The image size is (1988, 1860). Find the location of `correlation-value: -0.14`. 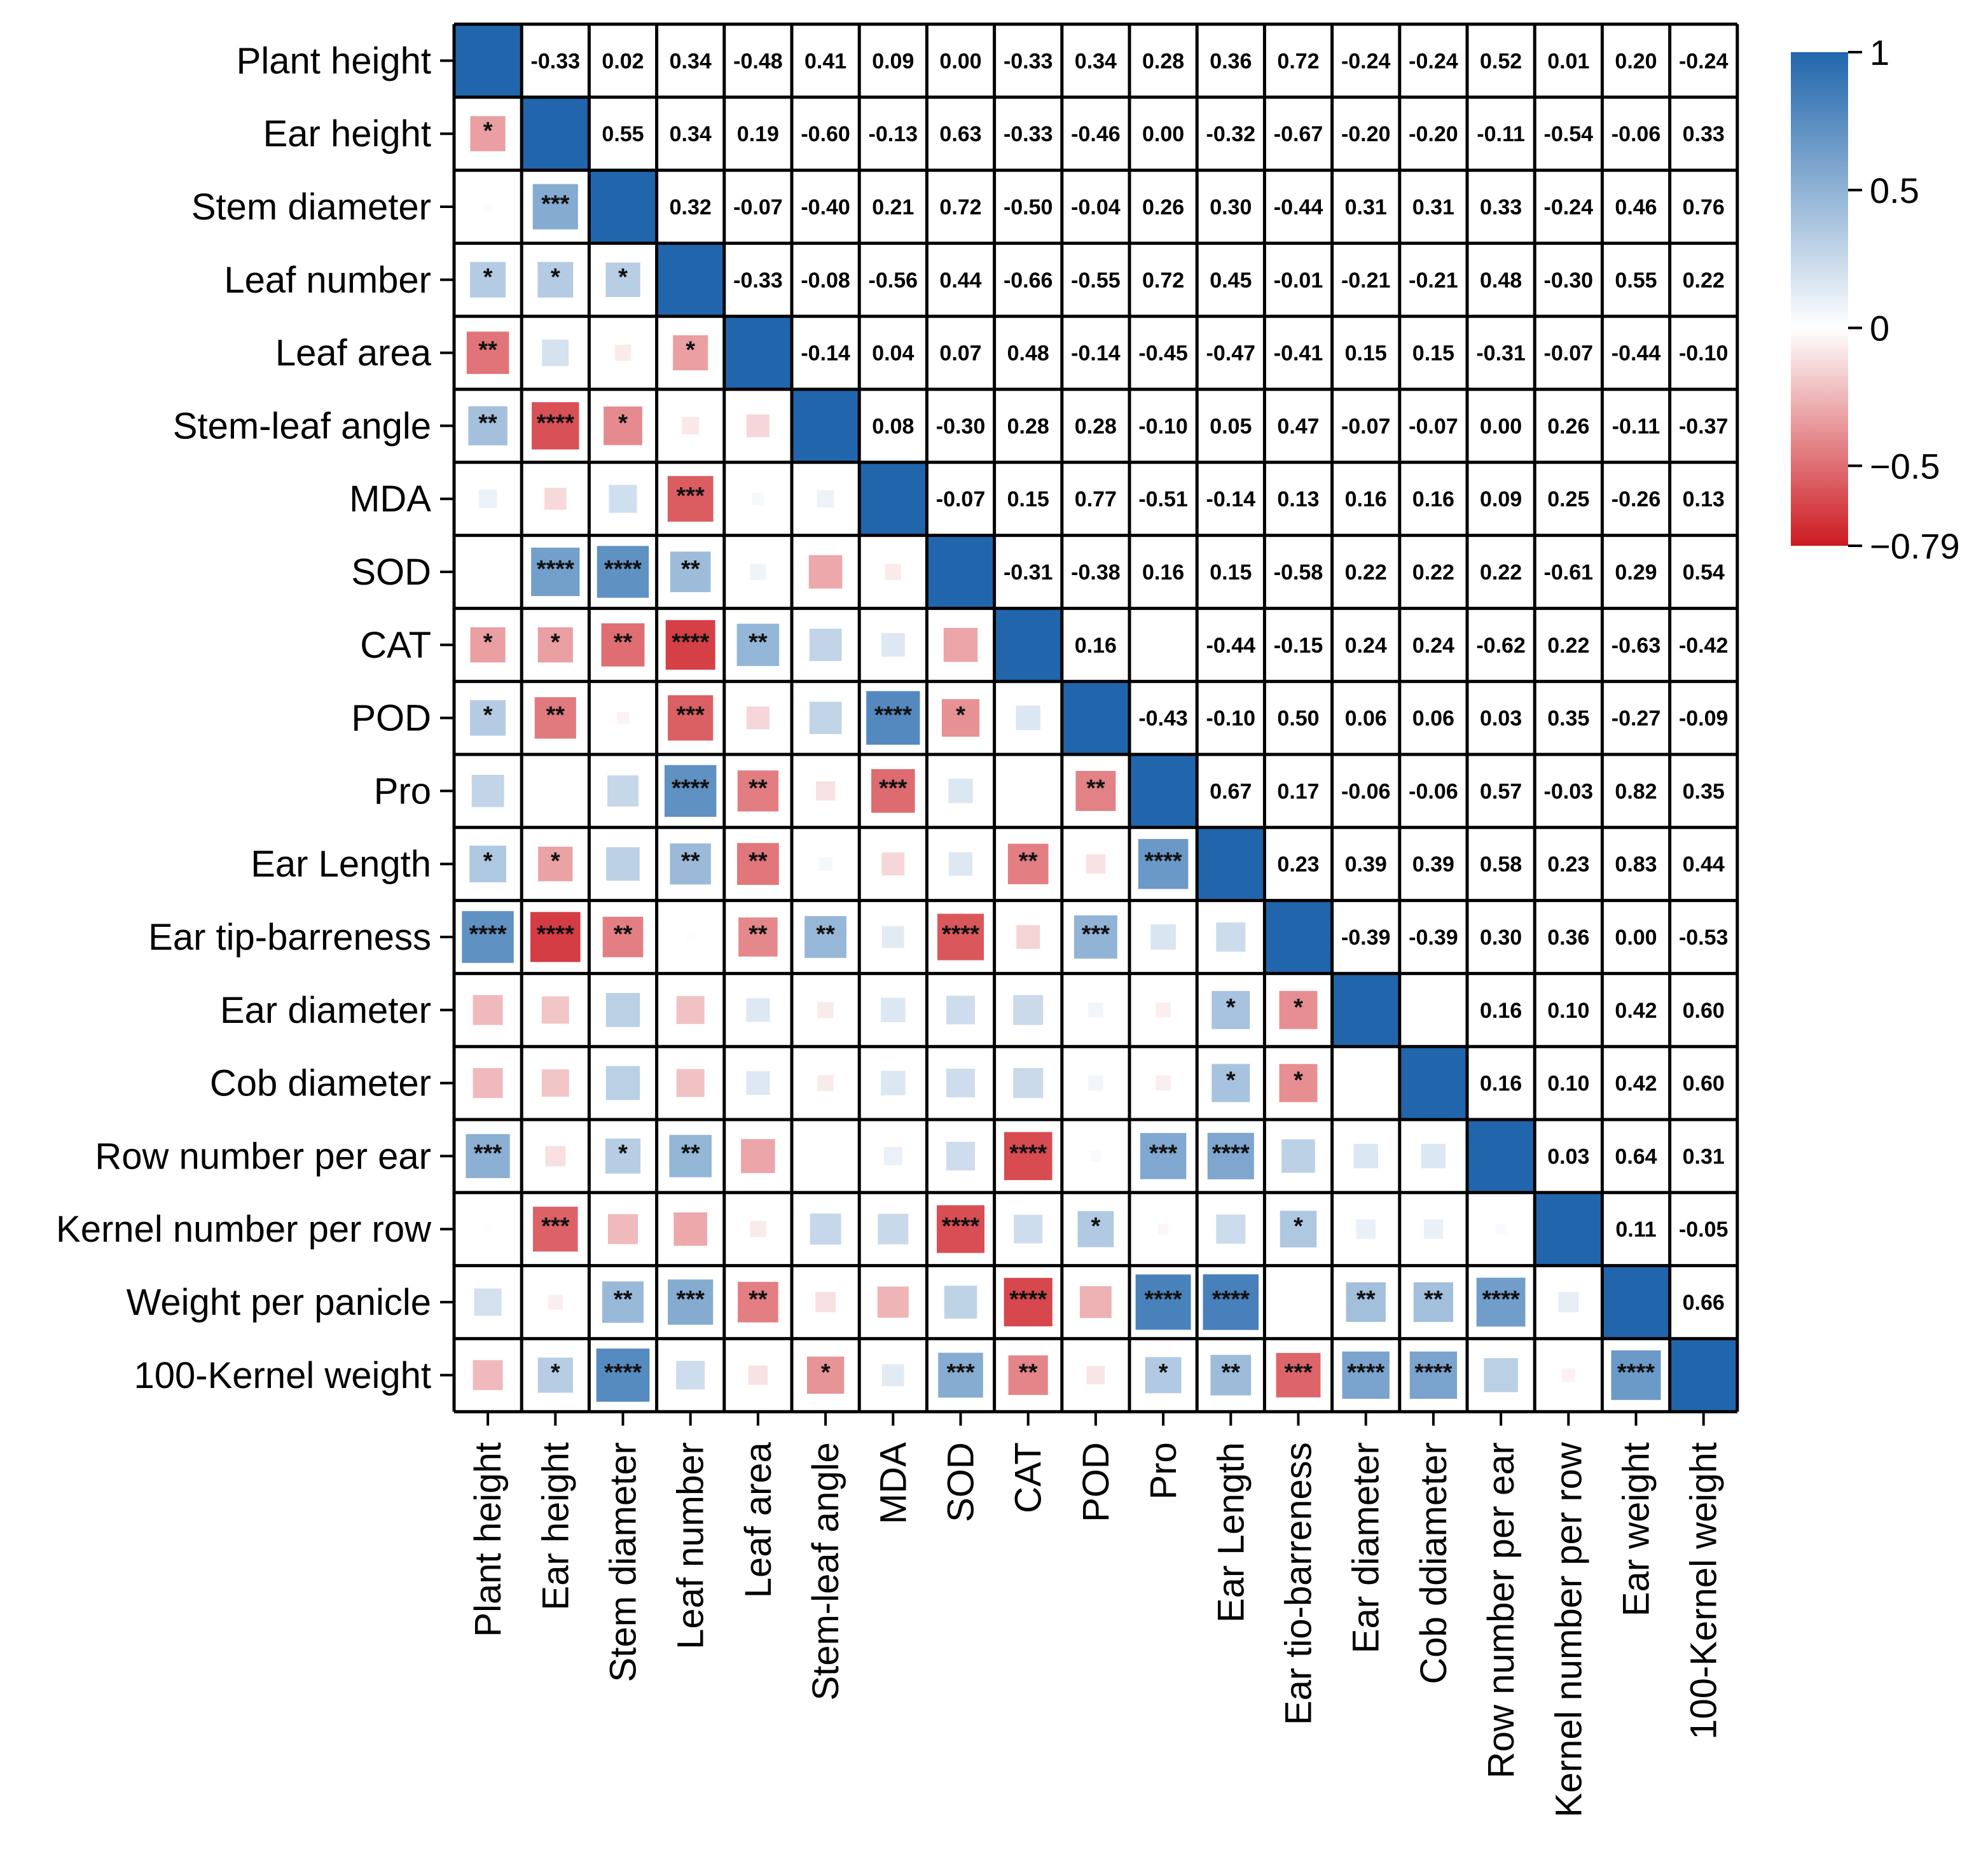

correlation-value: -0.14 is located at coordinates (825, 354).